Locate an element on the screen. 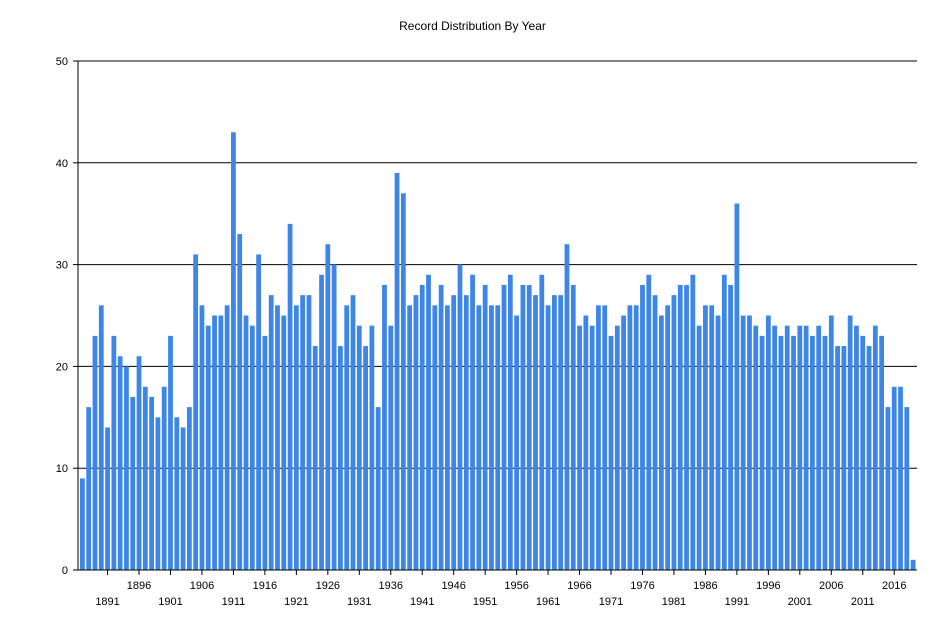 The width and height of the screenshot is (945, 630). x-tick-label: 1966 is located at coordinates (579, 586).